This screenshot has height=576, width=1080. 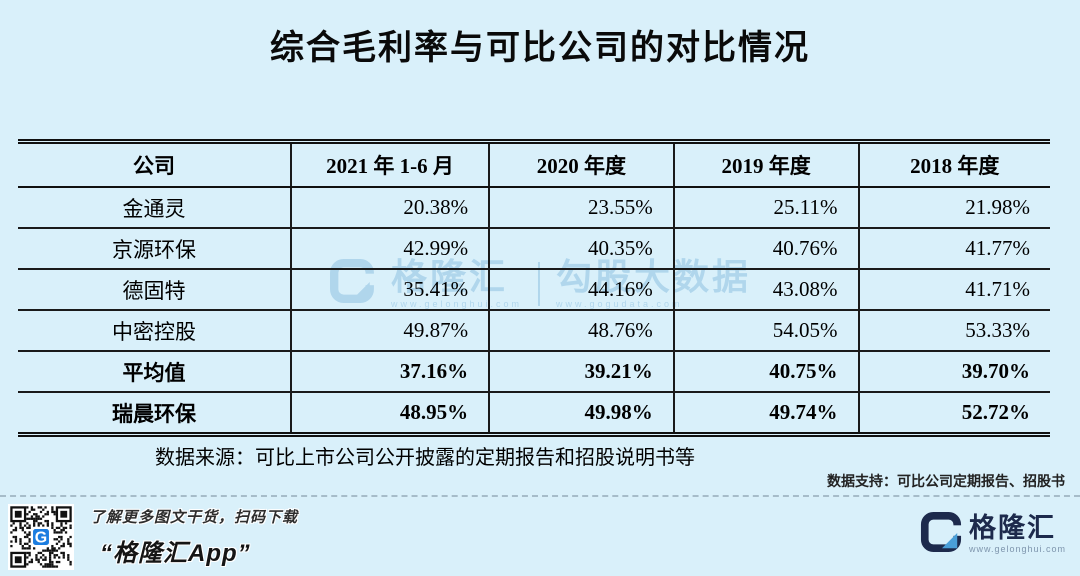 I want to click on value-cell: 44.16%, so click(x=580, y=289).